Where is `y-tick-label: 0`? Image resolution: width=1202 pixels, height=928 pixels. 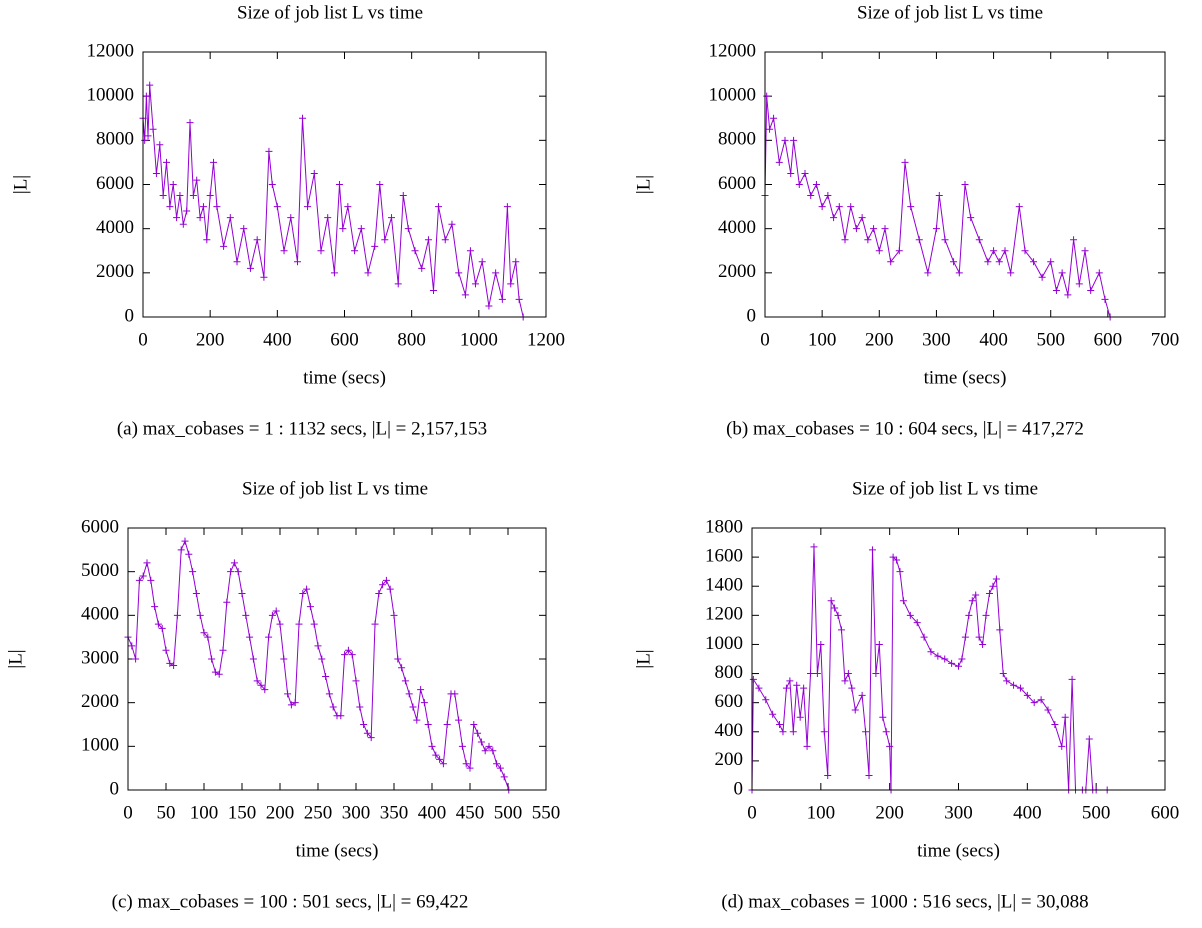
y-tick-label: 0 is located at coordinates (752, 315).